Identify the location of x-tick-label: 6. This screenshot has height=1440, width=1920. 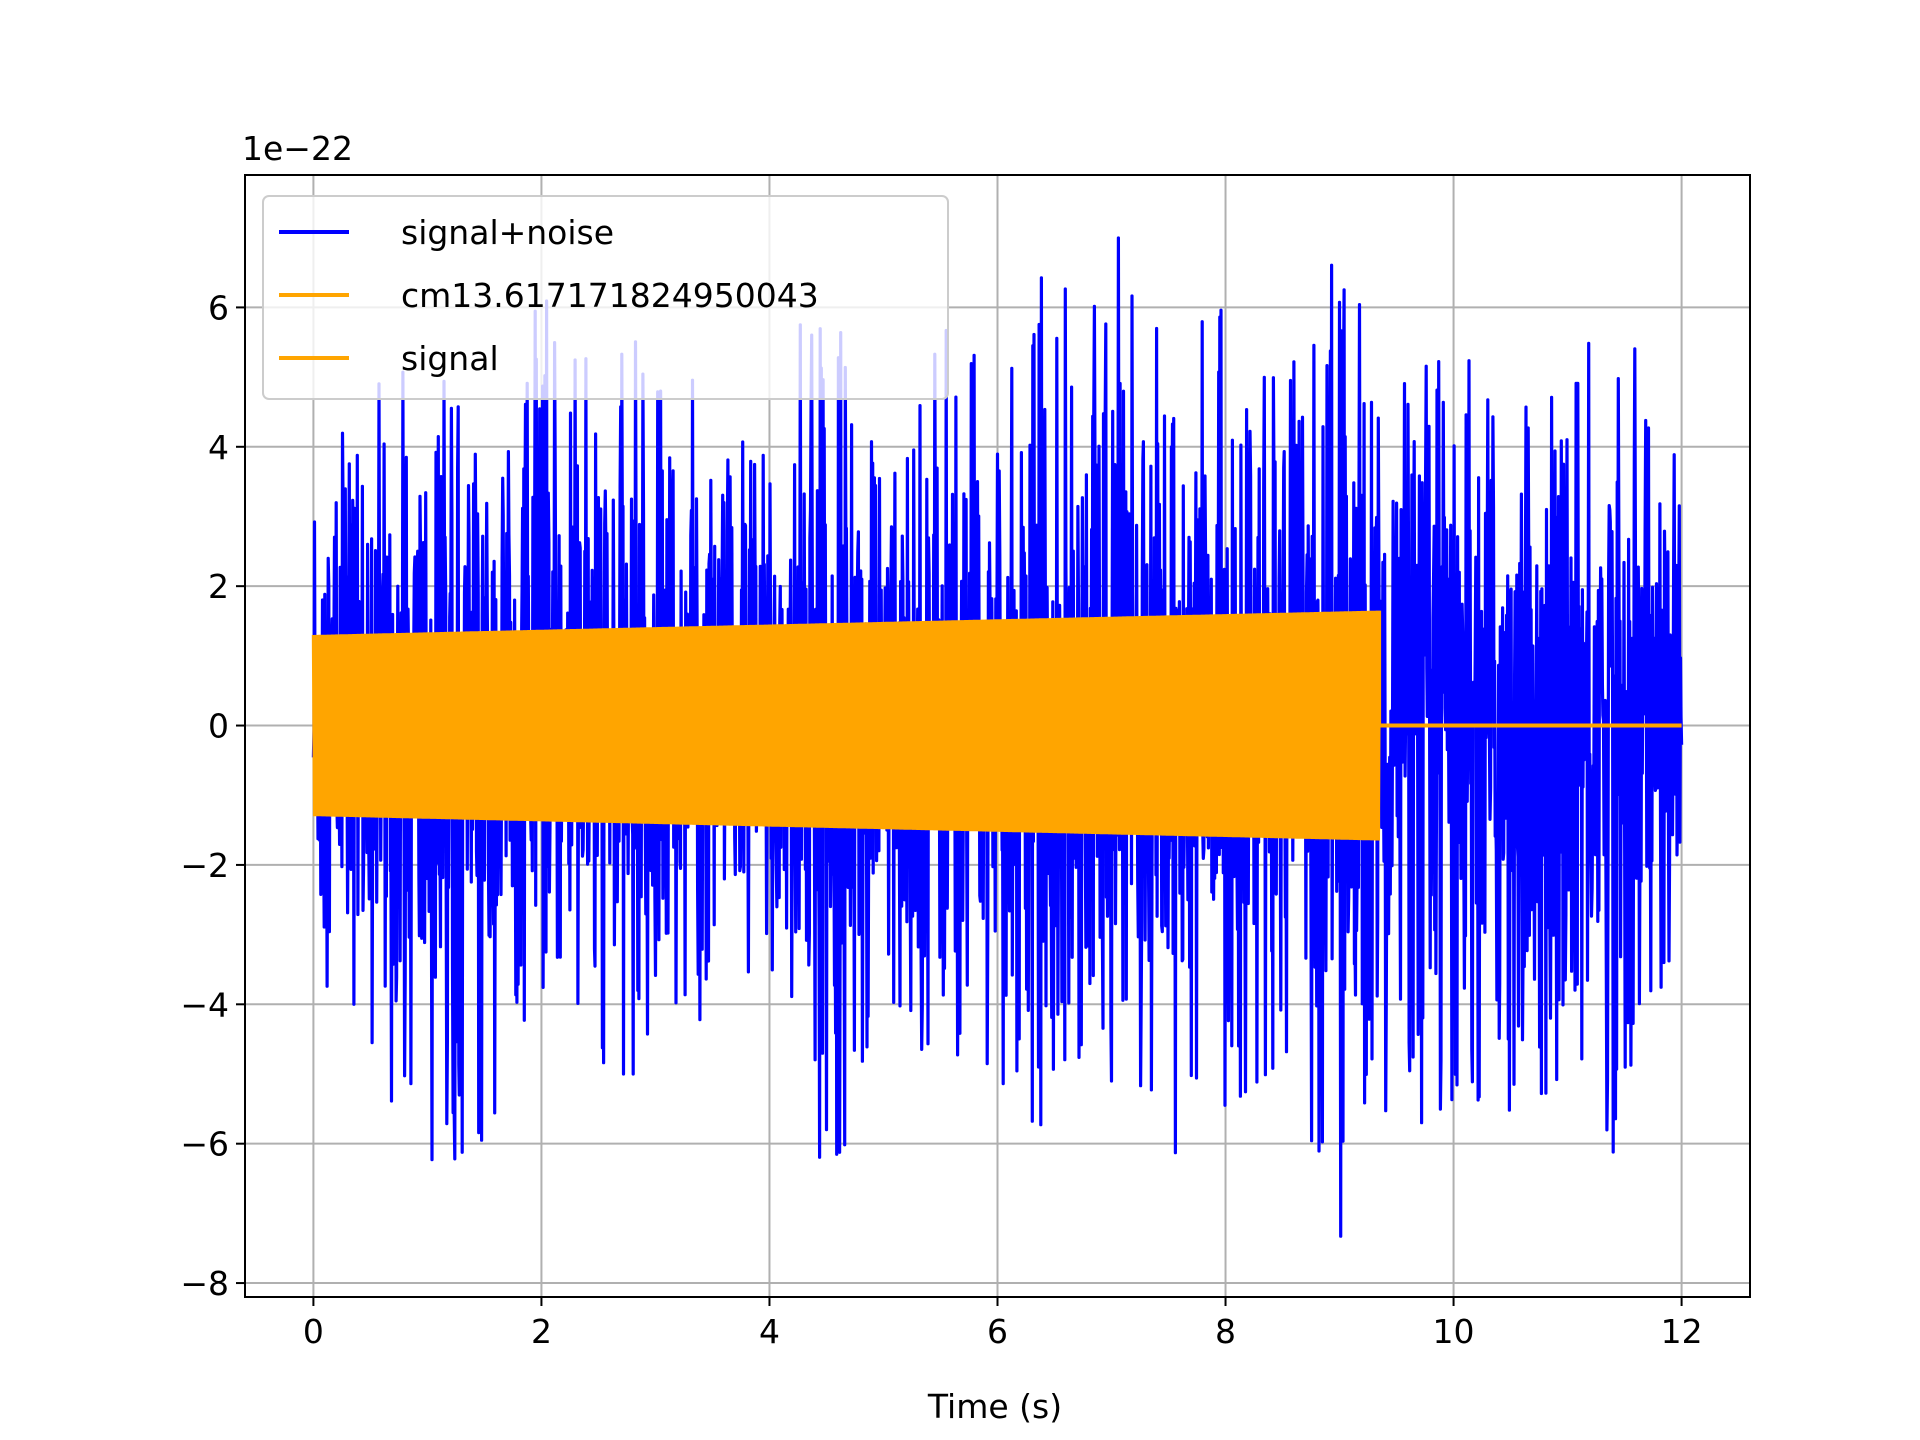
(997, 1331).